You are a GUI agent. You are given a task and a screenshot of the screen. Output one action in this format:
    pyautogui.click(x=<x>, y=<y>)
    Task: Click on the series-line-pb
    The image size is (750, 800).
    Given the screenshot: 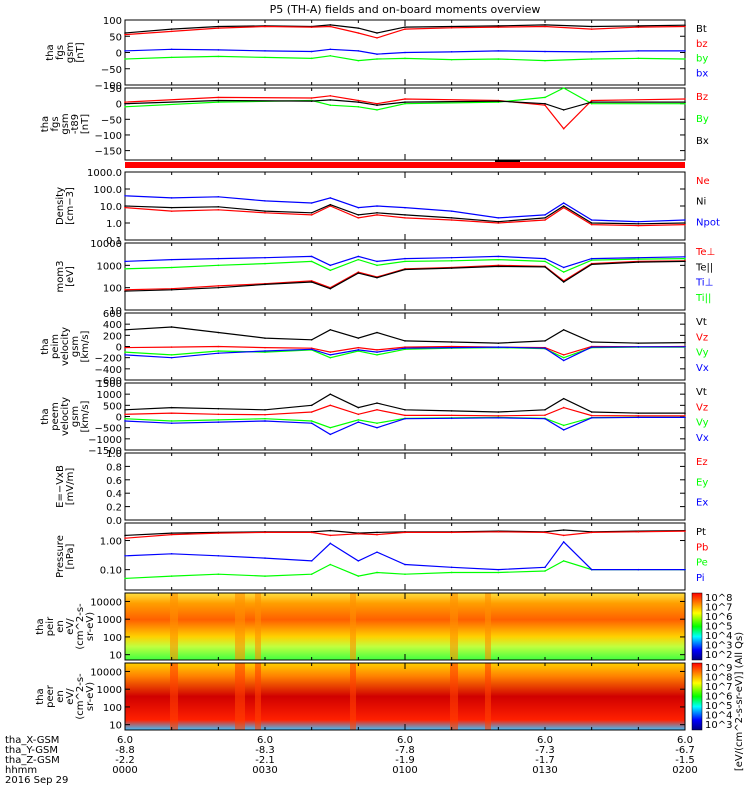 What is the action you would take?
    pyautogui.click(x=405, y=534)
    